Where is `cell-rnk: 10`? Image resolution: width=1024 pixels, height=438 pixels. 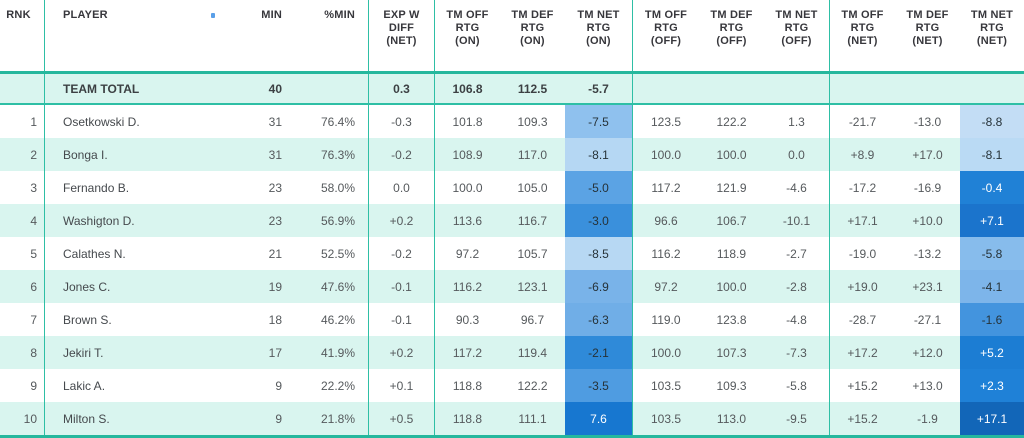 cell-rnk: 10 is located at coordinates (30, 418).